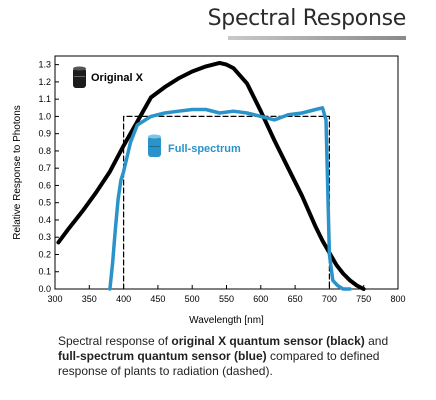 This screenshot has width=436, height=400. I want to click on y-tick-label: 0.5, so click(44, 203).